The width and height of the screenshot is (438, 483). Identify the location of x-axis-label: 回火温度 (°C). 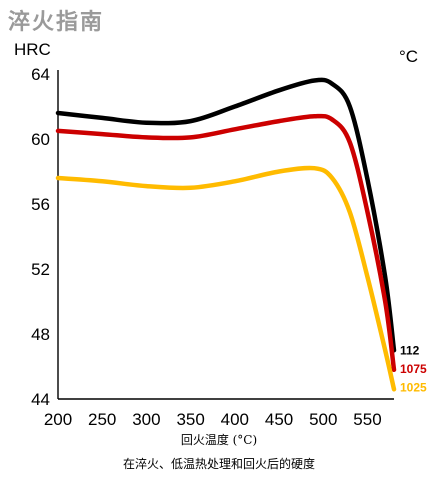
(219, 439).